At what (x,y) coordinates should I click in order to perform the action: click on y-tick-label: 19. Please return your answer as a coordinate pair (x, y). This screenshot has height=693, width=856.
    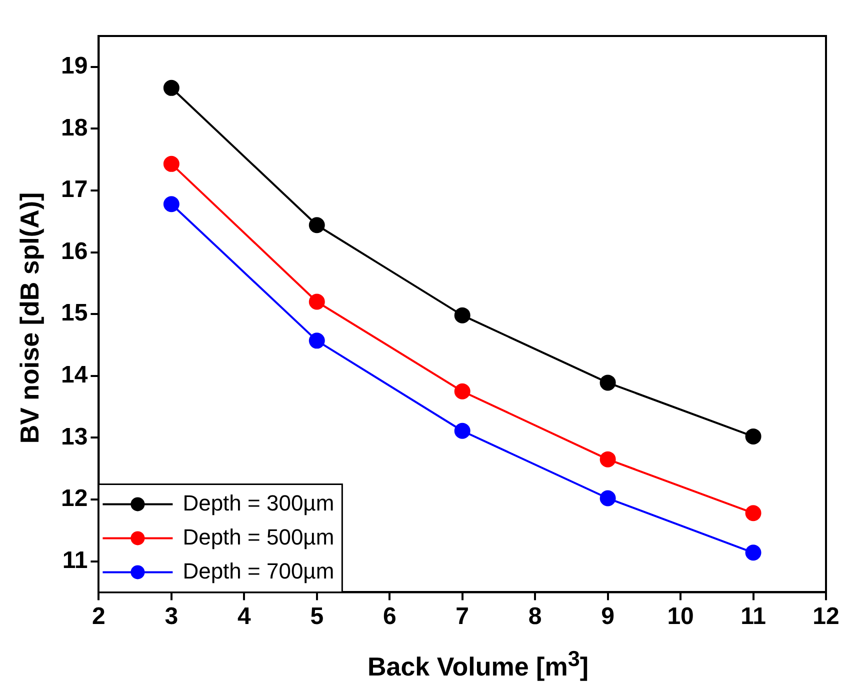
    Looking at the image, I should click on (74, 66).